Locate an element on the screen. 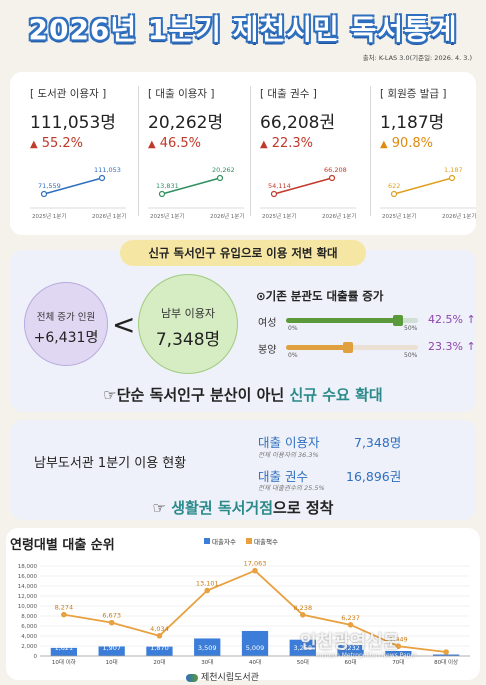  stat-change-value: 90.8% is located at coordinates (412, 143).